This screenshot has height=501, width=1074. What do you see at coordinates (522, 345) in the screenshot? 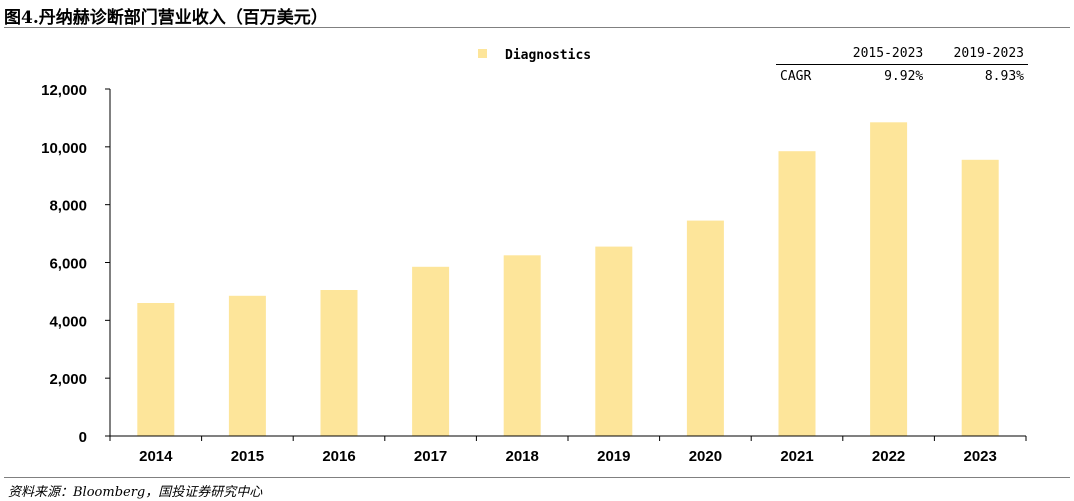
I see `bar-2018` at bounding box center [522, 345].